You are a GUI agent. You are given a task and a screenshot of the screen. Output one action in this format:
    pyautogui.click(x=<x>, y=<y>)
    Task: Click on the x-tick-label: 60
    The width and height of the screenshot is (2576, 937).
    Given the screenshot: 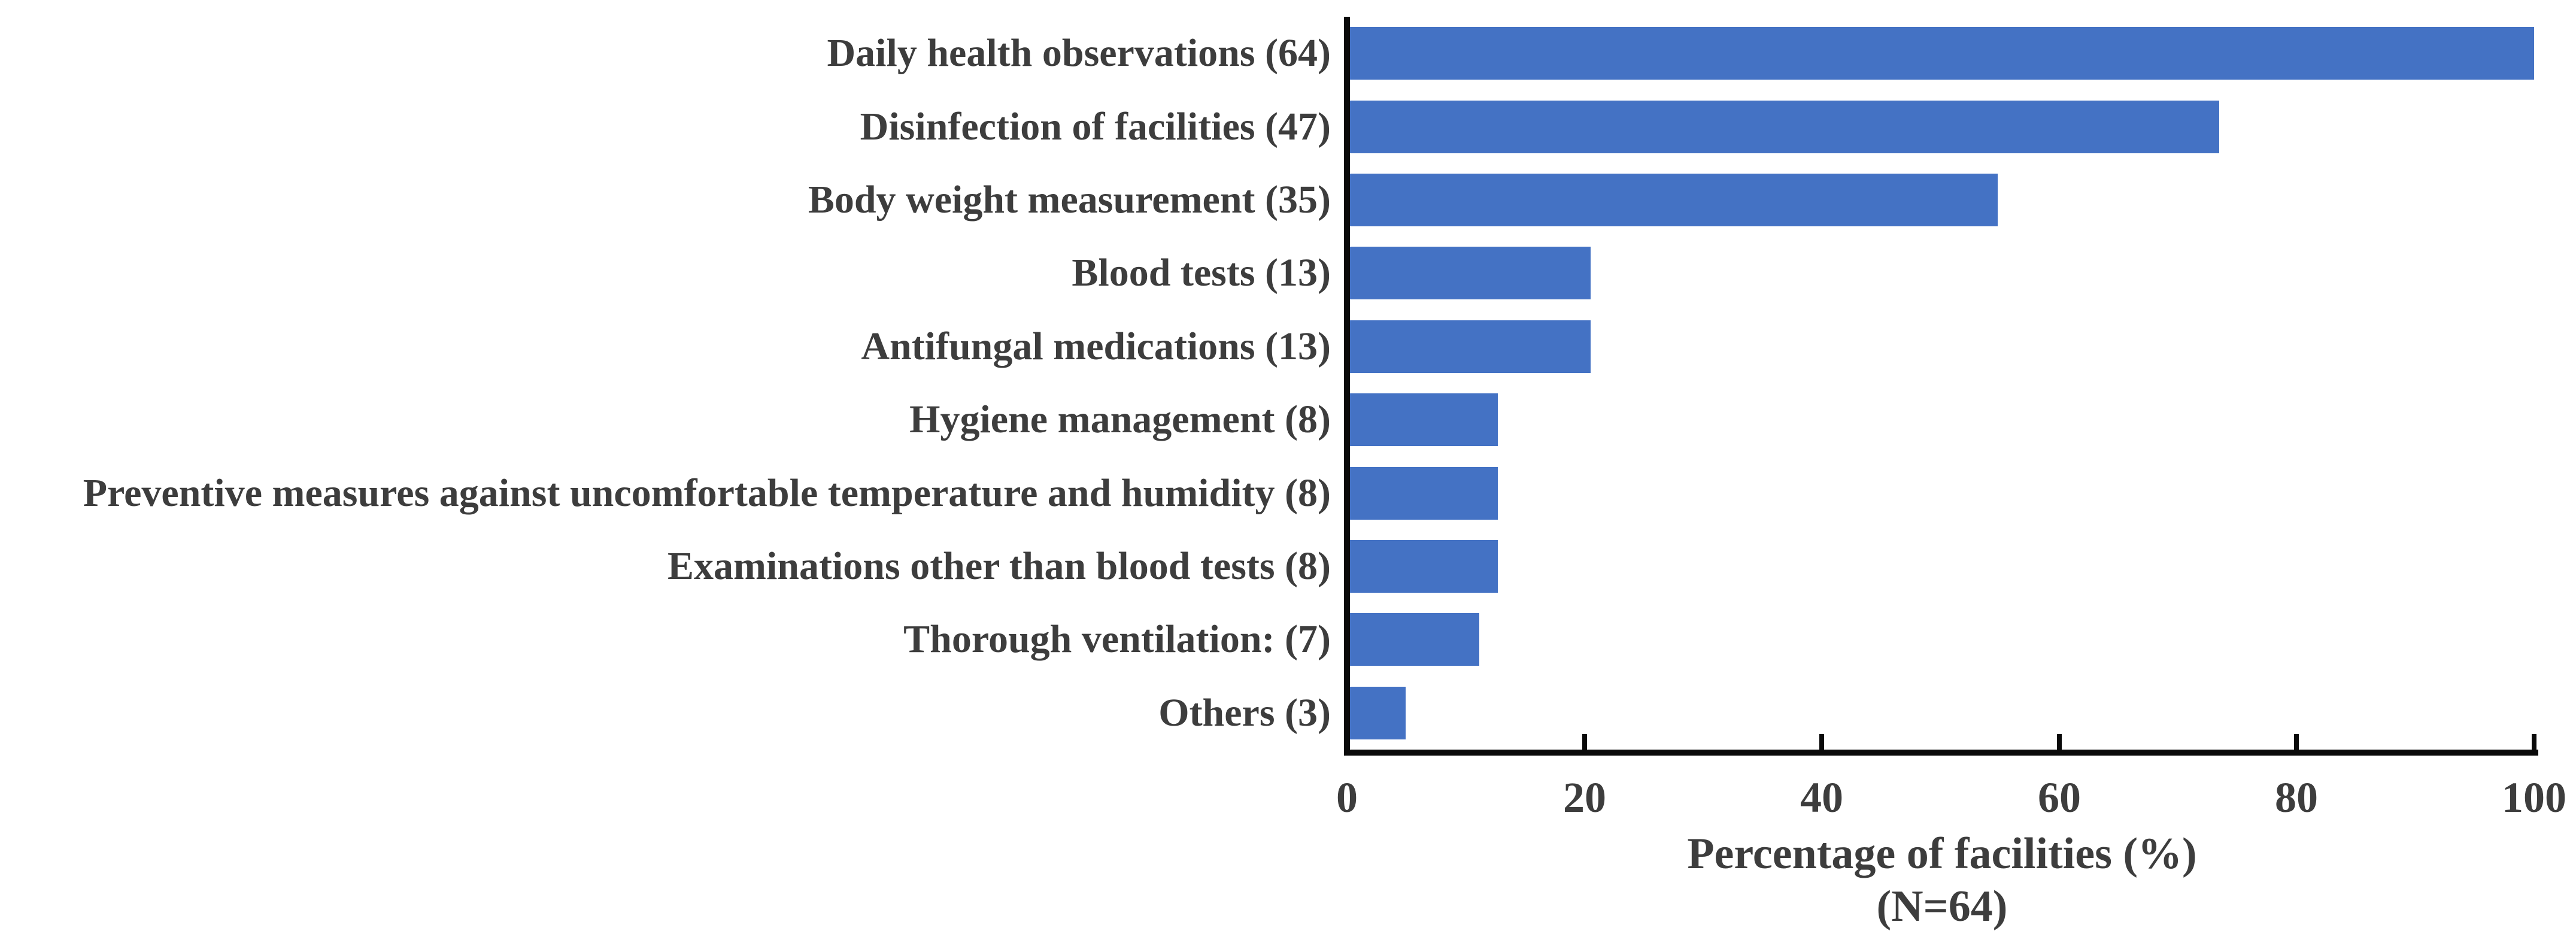 What is the action you would take?
    pyautogui.click(x=2059, y=797)
    